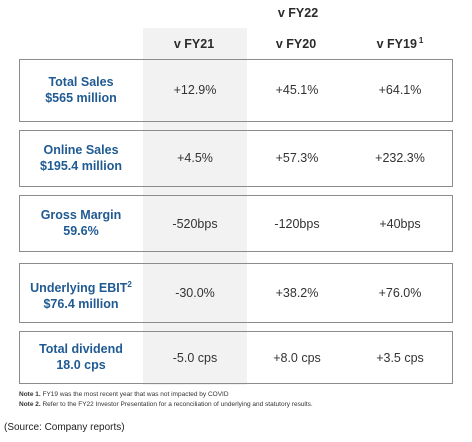 This screenshot has width=472, height=442. What do you see at coordinates (81, 365) in the screenshot?
I see `row-subtitle: 18.0 cps` at bounding box center [81, 365].